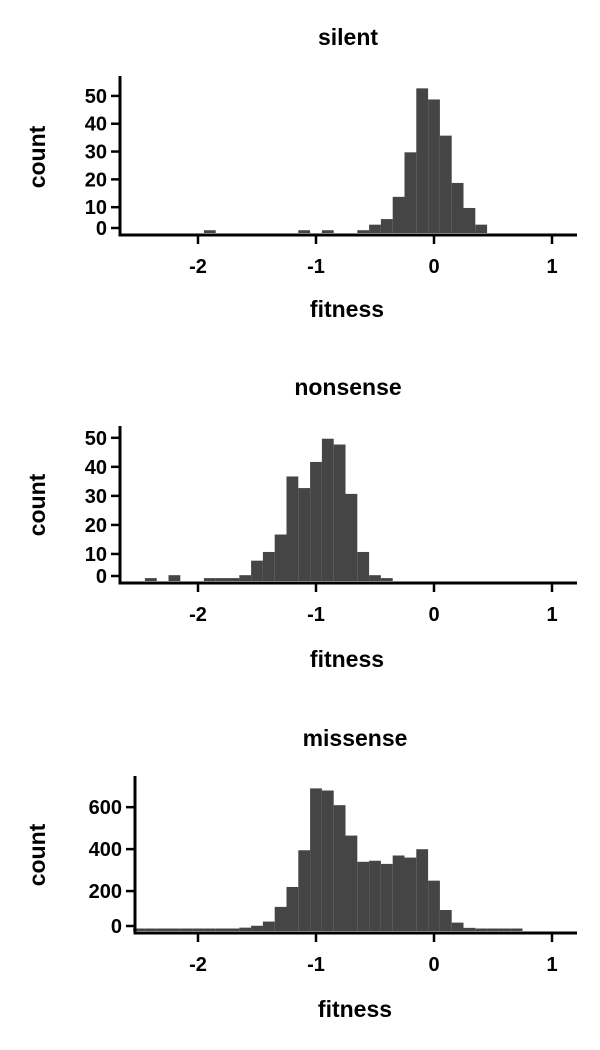  I want to click on ticks: -2 -1 0 1 0 200 400 600, so click(323, 886).